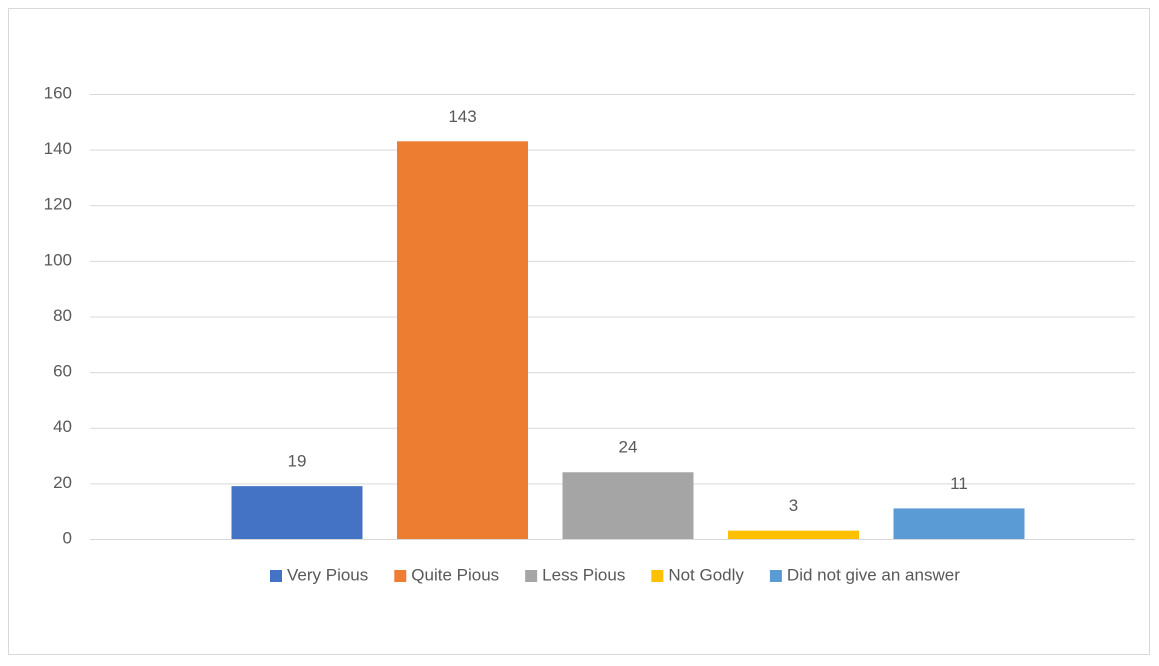 This screenshot has height=666, width=1159. I want to click on y-tick-label: 0, so click(67, 537).